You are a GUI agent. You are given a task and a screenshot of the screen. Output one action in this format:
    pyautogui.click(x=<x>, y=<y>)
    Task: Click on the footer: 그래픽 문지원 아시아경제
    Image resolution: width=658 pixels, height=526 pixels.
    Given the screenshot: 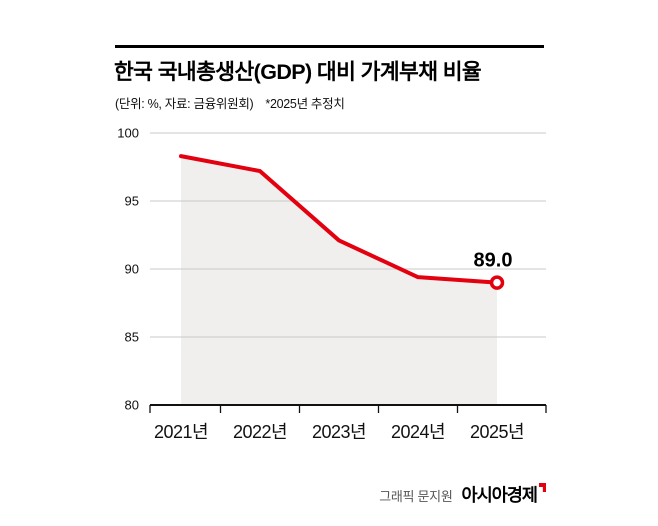 What is the action you would take?
    pyautogui.click(x=462, y=494)
    